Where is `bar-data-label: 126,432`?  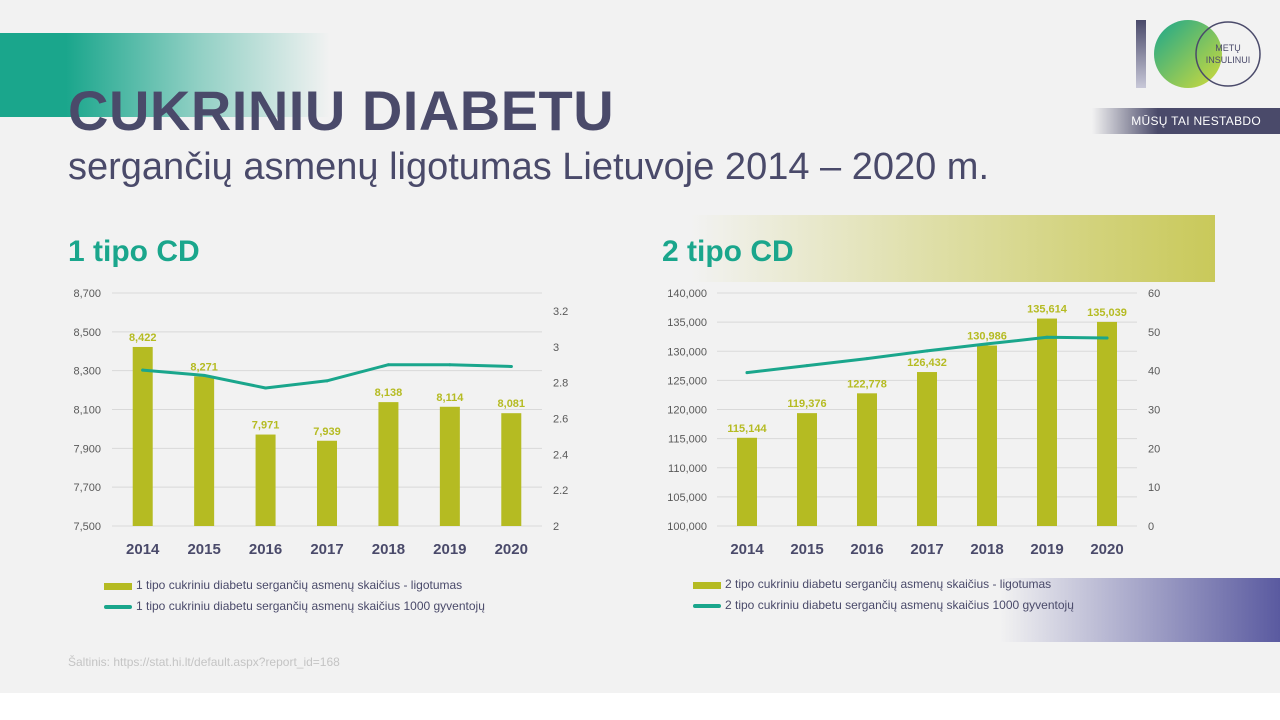
bar-data-label: 126,432 is located at coordinates (927, 363).